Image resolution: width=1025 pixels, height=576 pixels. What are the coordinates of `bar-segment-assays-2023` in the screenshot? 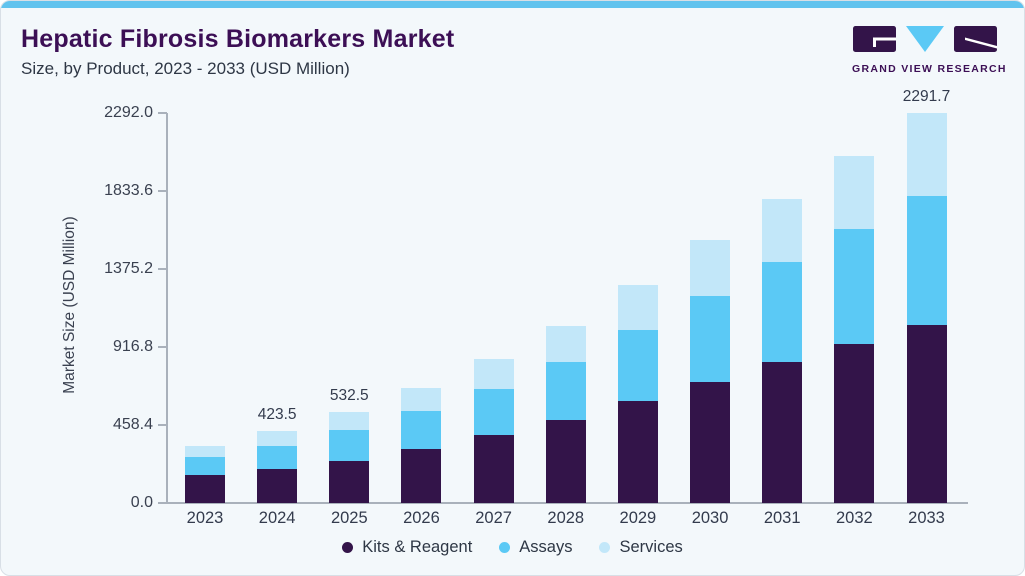 It's located at (205, 466).